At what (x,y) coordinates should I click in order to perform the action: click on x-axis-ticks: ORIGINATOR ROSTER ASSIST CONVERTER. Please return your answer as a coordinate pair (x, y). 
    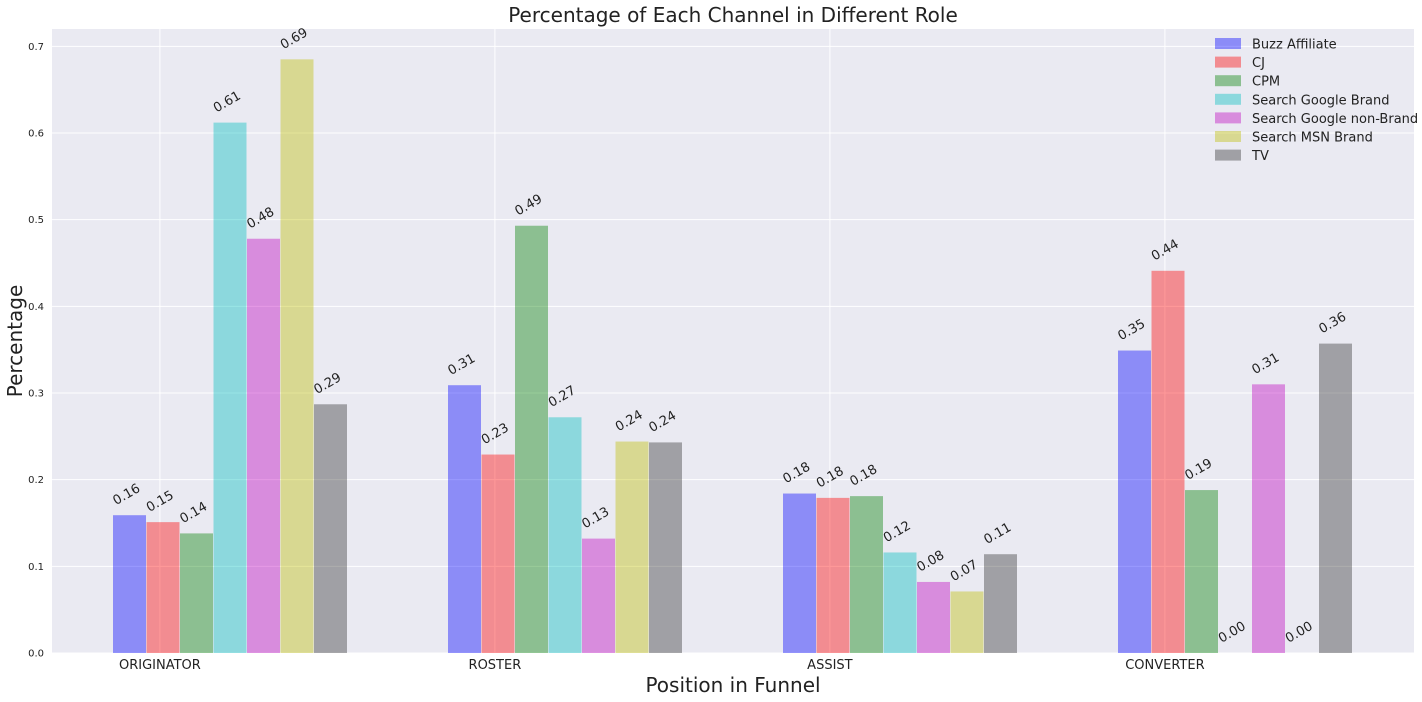
    Looking at the image, I should click on (662, 665).